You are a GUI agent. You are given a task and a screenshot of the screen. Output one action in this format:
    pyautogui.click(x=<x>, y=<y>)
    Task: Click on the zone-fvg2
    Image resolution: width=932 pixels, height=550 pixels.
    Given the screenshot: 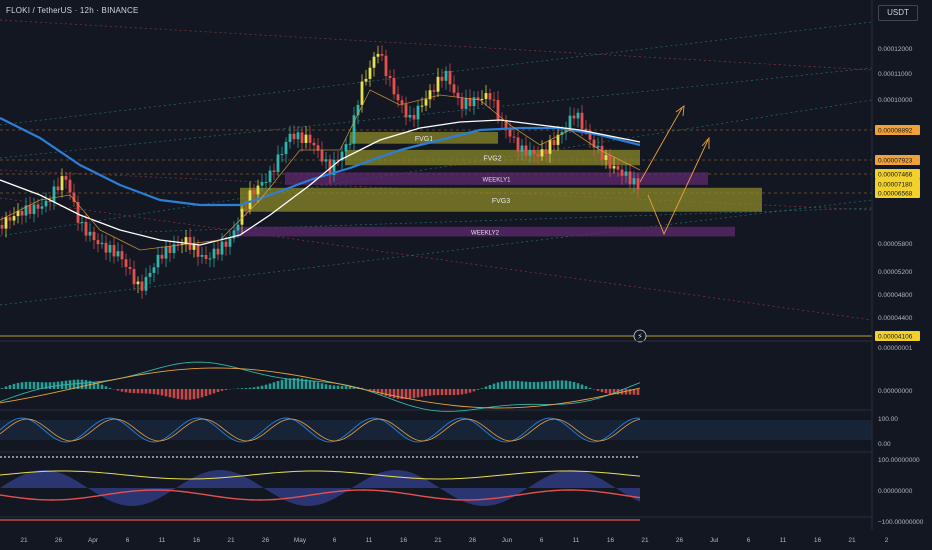 What is the action you would take?
    pyautogui.click(x=492, y=157)
    